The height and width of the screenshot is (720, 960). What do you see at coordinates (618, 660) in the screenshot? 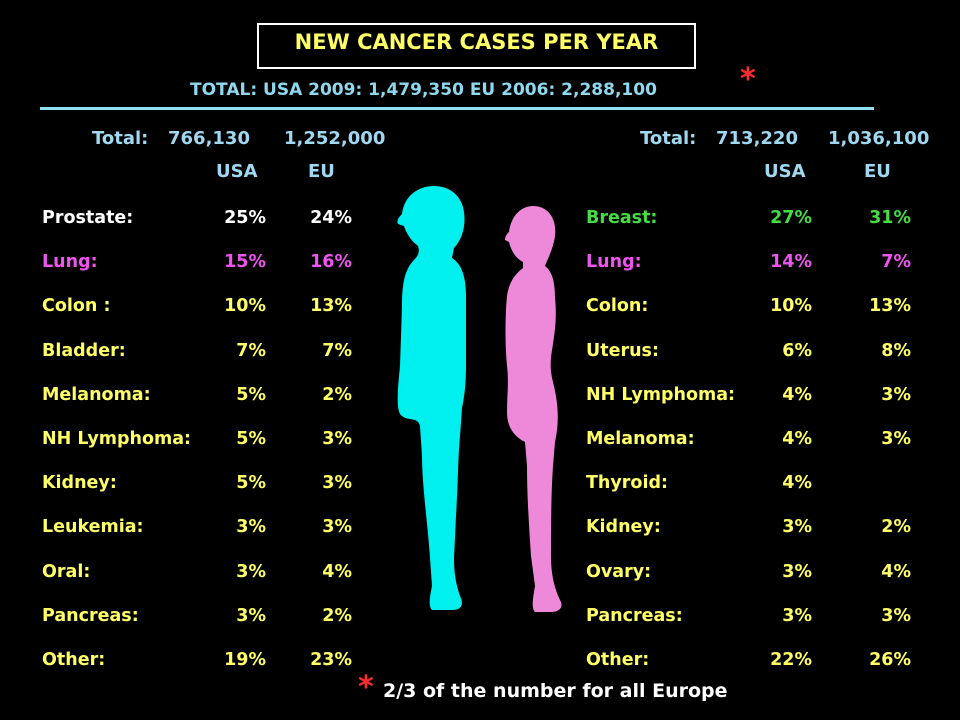
I see `women-cancer-name: Other:` at bounding box center [618, 660].